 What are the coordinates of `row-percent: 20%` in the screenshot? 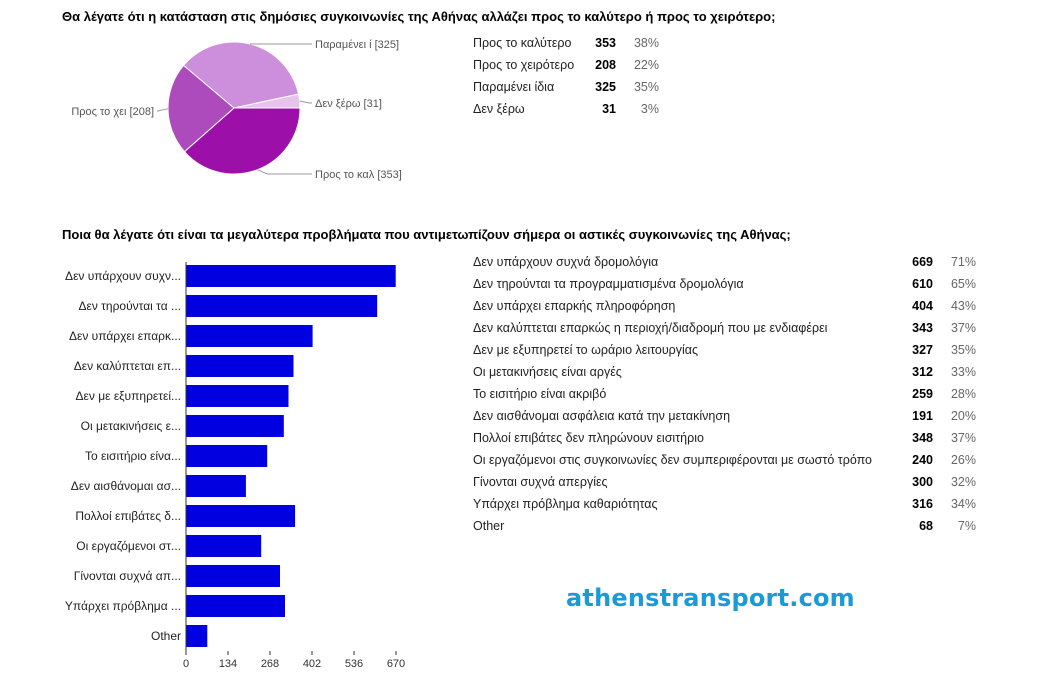 It's located at (963, 416).